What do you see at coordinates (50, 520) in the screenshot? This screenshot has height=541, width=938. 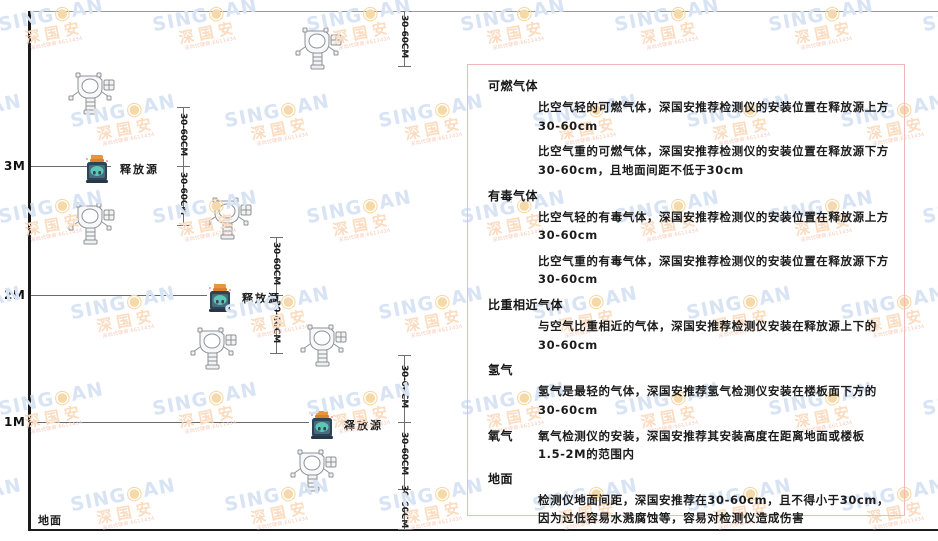 I see `ground-label: 地面` at bounding box center [50, 520].